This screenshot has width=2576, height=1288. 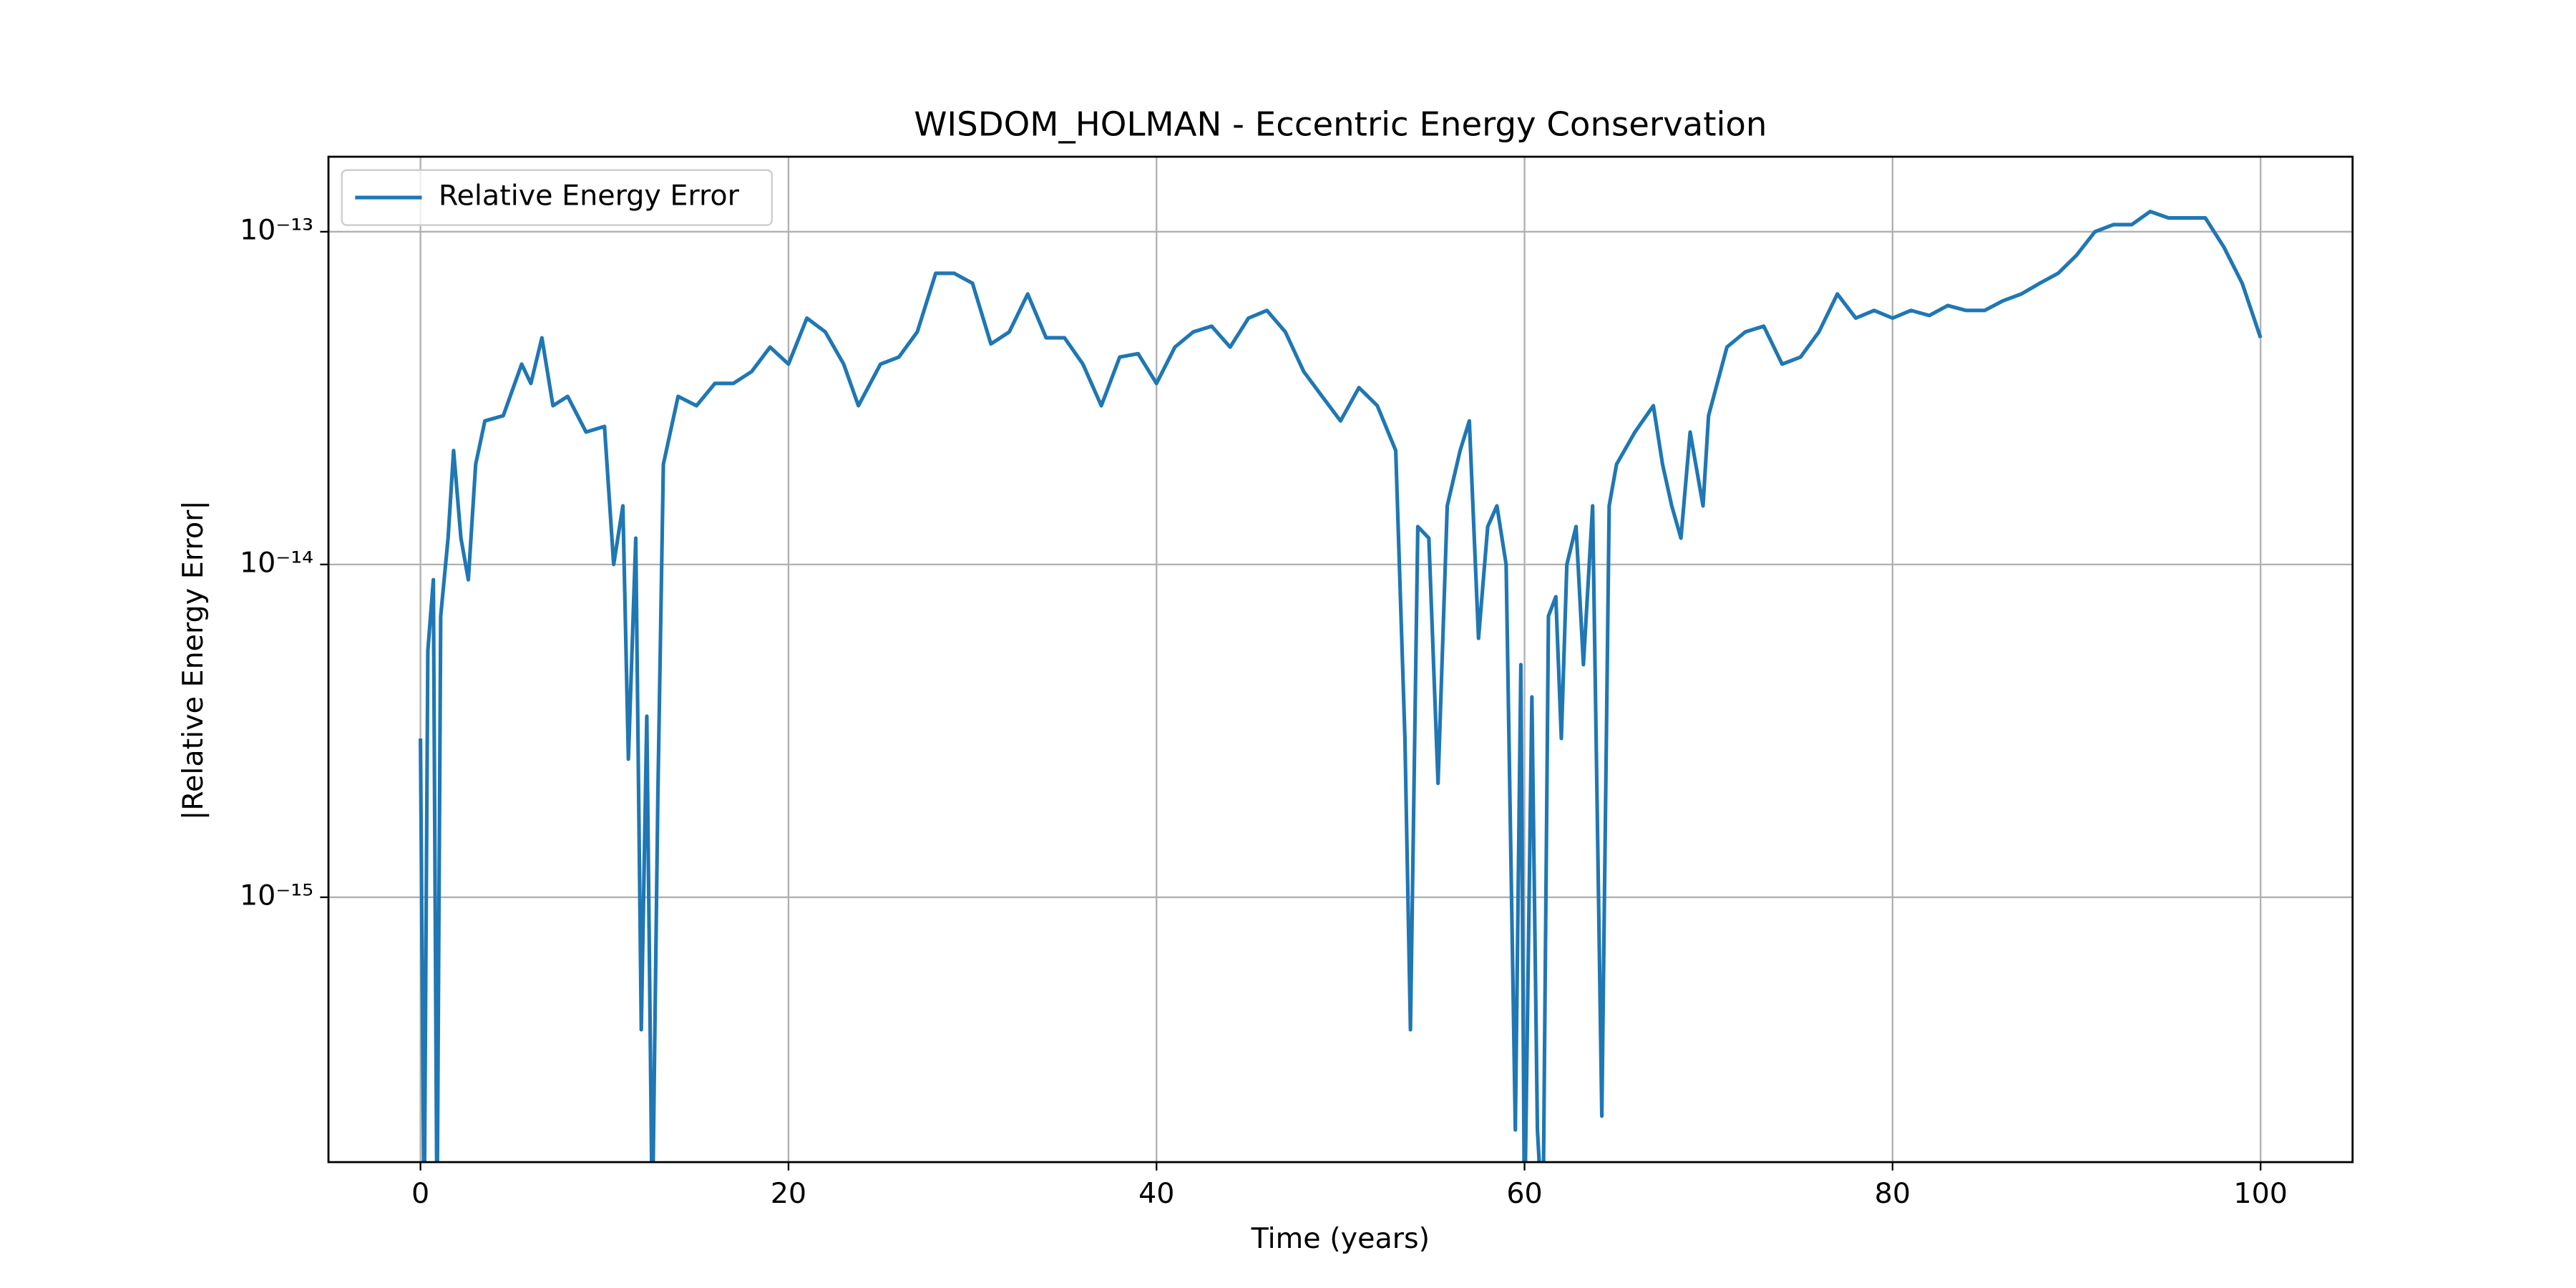 I want to click on y-tick-label: 10⁻¹³, so click(x=276, y=229).